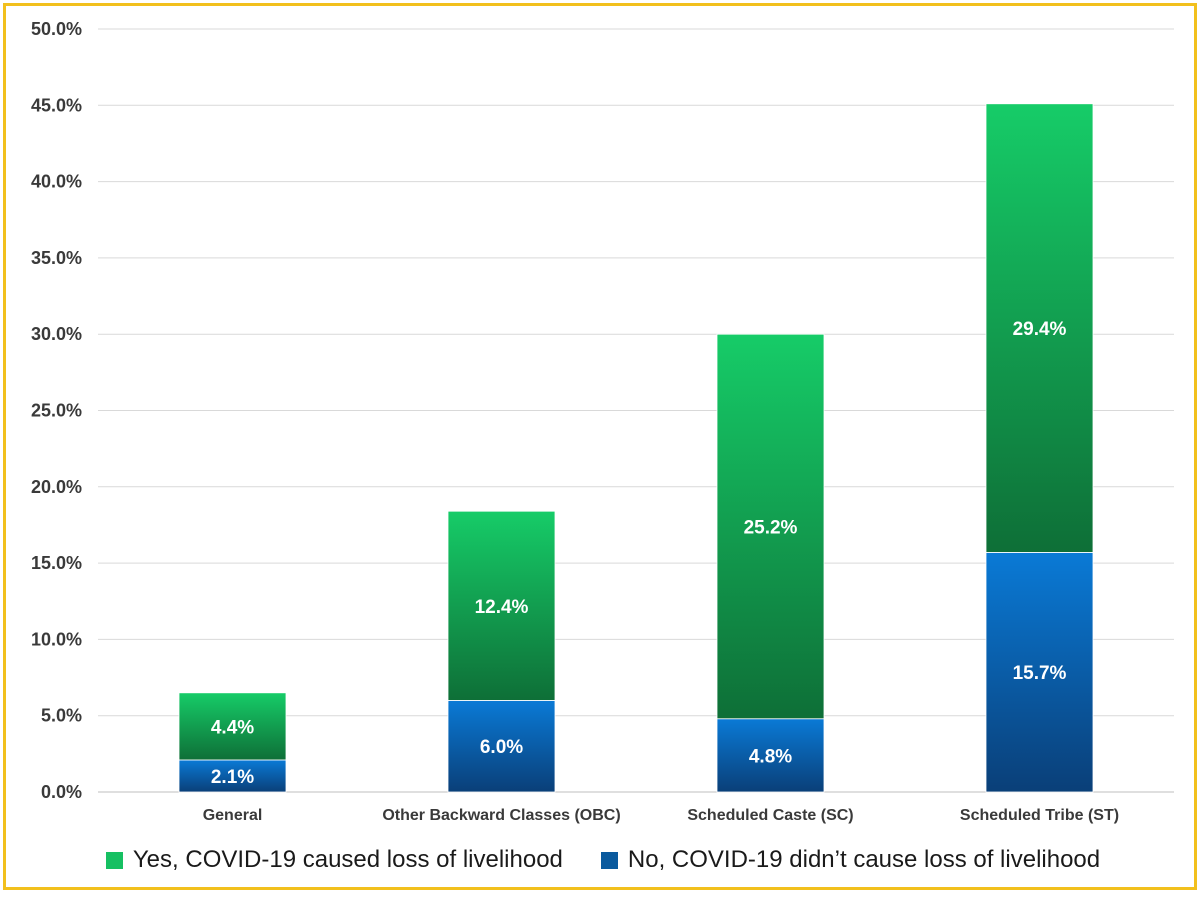  I want to click on y-tick-label: 50.0%, so click(56, 29).